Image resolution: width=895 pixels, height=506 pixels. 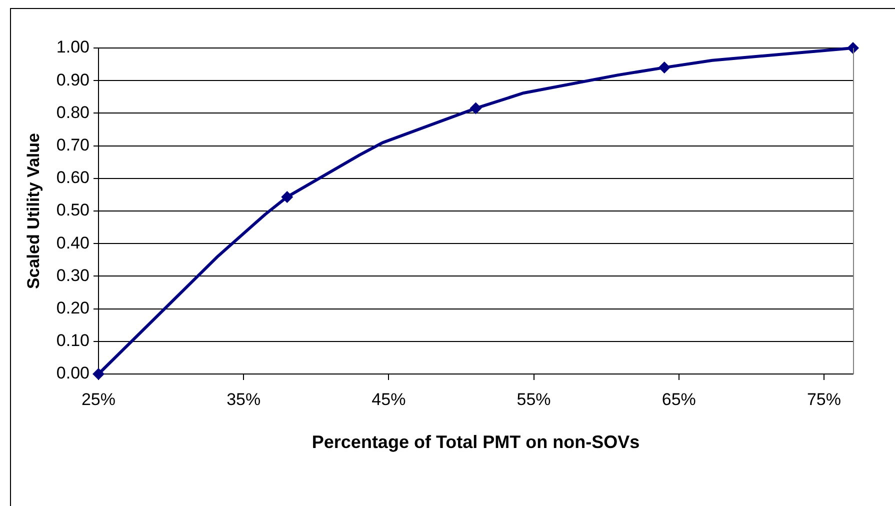 What do you see at coordinates (73, 242) in the screenshot?
I see `y-tick-label: 0.40` at bounding box center [73, 242].